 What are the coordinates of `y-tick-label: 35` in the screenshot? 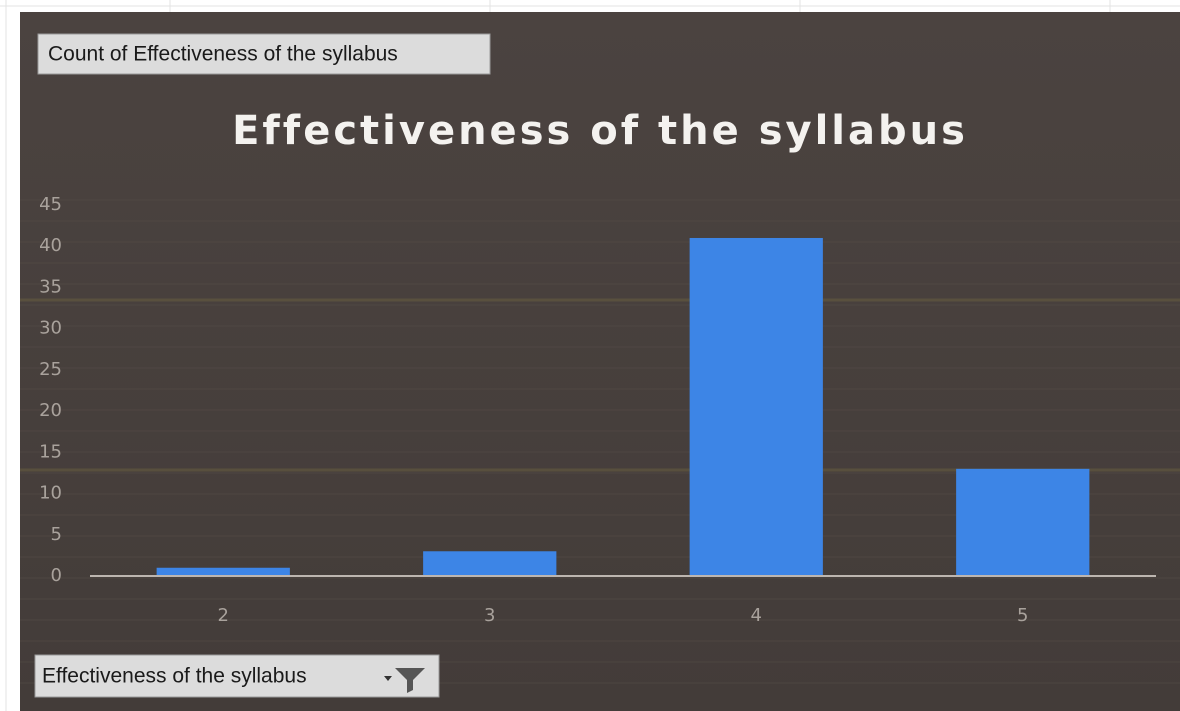 It's located at (50, 286).